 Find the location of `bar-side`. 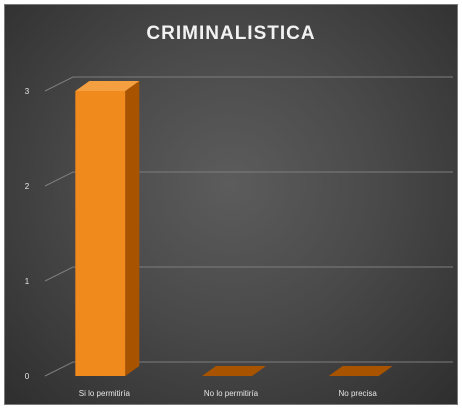

bar-side is located at coordinates (132, 228).